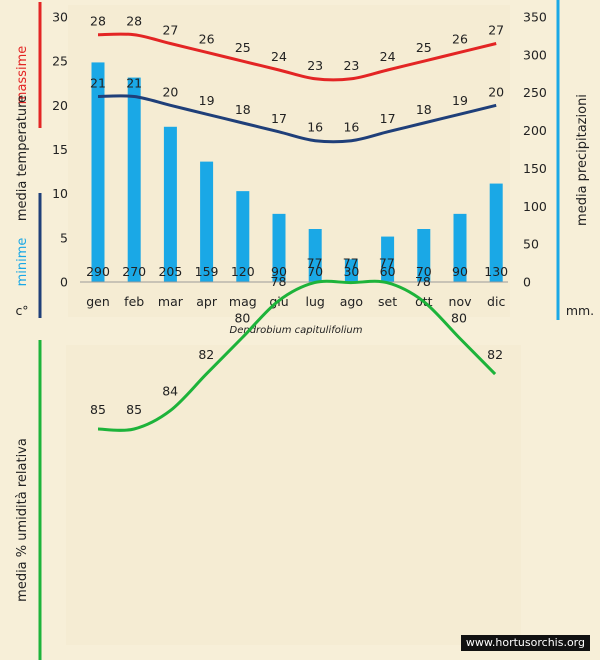 This screenshot has height=660, width=600. Describe the element at coordinates (134, 21) in the screenshot. I see `max-temp-label-feb: 28` at that location.